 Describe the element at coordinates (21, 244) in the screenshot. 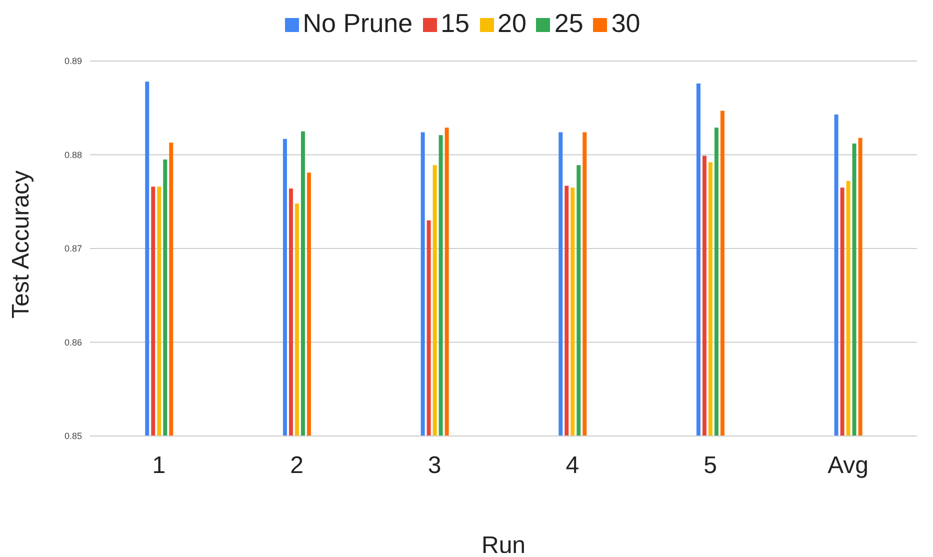

I see `y-axis-title: Test Accuracy` at that location.